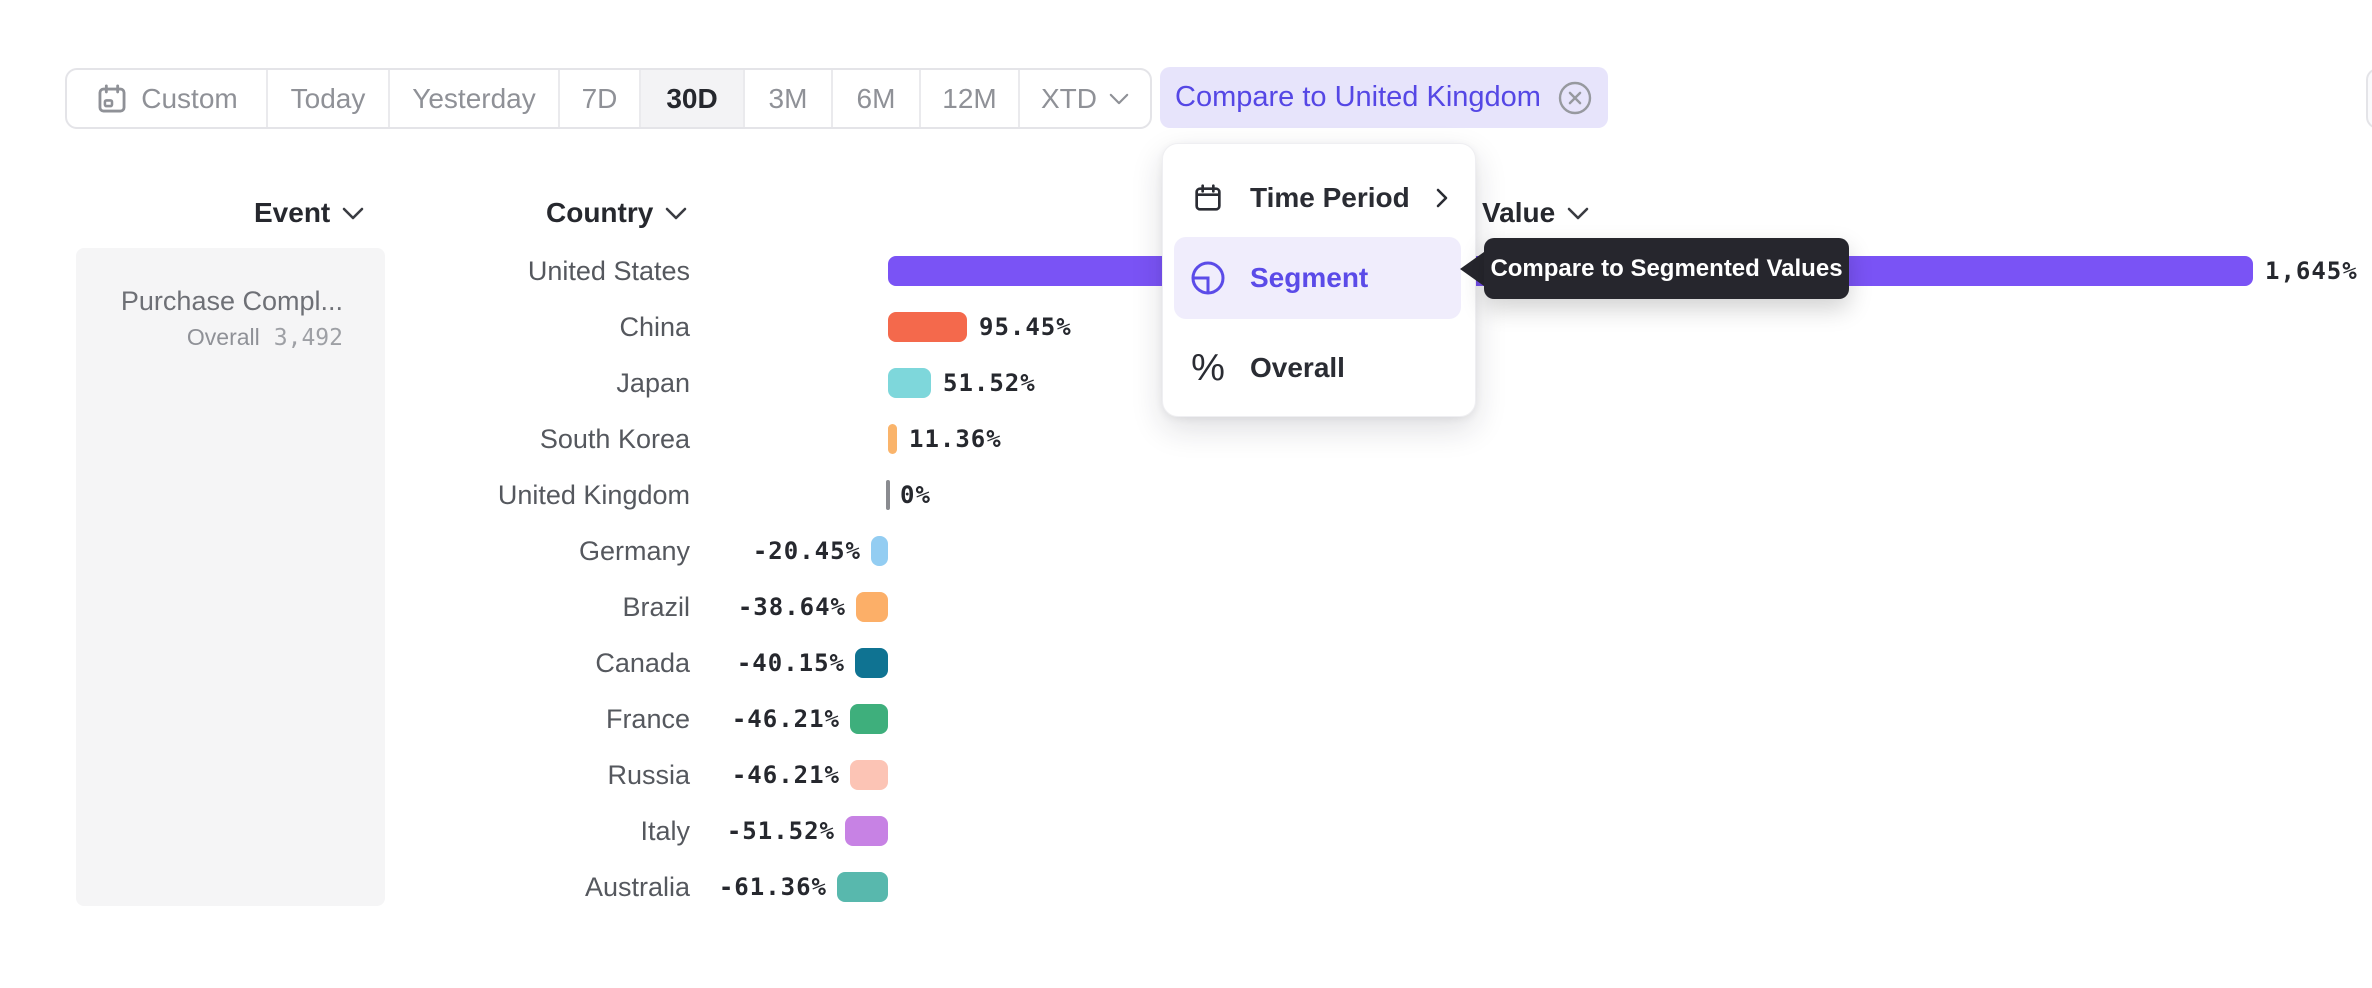 The height and width of the screenshot is (988, 2372). I want to click on menu-item-label: Segment, so click(1309, 277).